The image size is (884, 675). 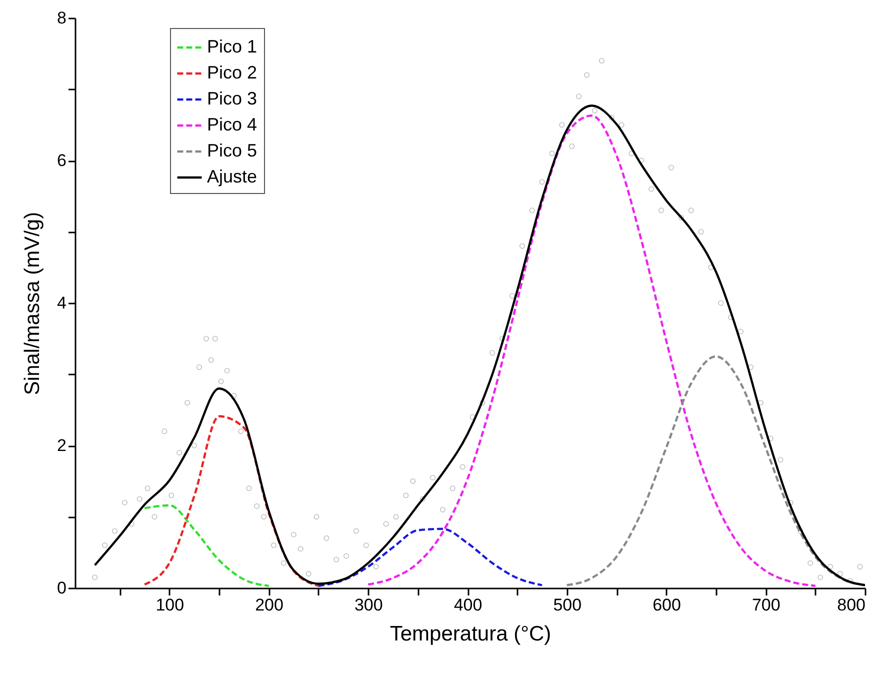 I want to click on x-tick-label: 500, so click(x=567, y=605).